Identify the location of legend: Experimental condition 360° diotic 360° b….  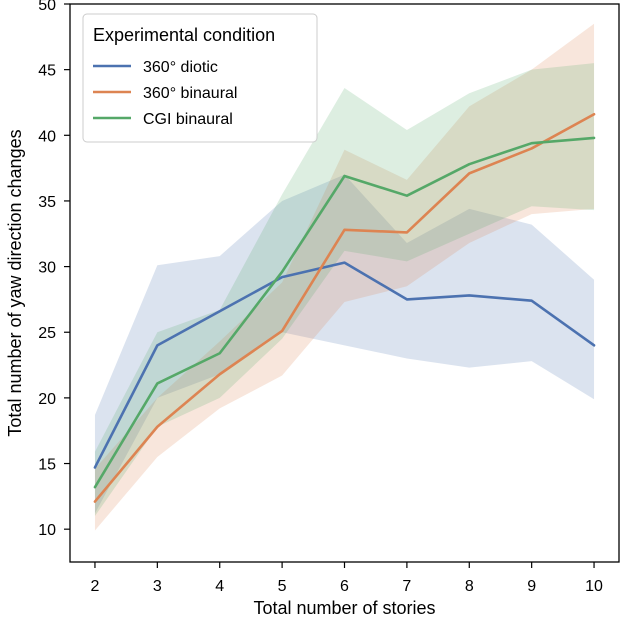
(200, 78).